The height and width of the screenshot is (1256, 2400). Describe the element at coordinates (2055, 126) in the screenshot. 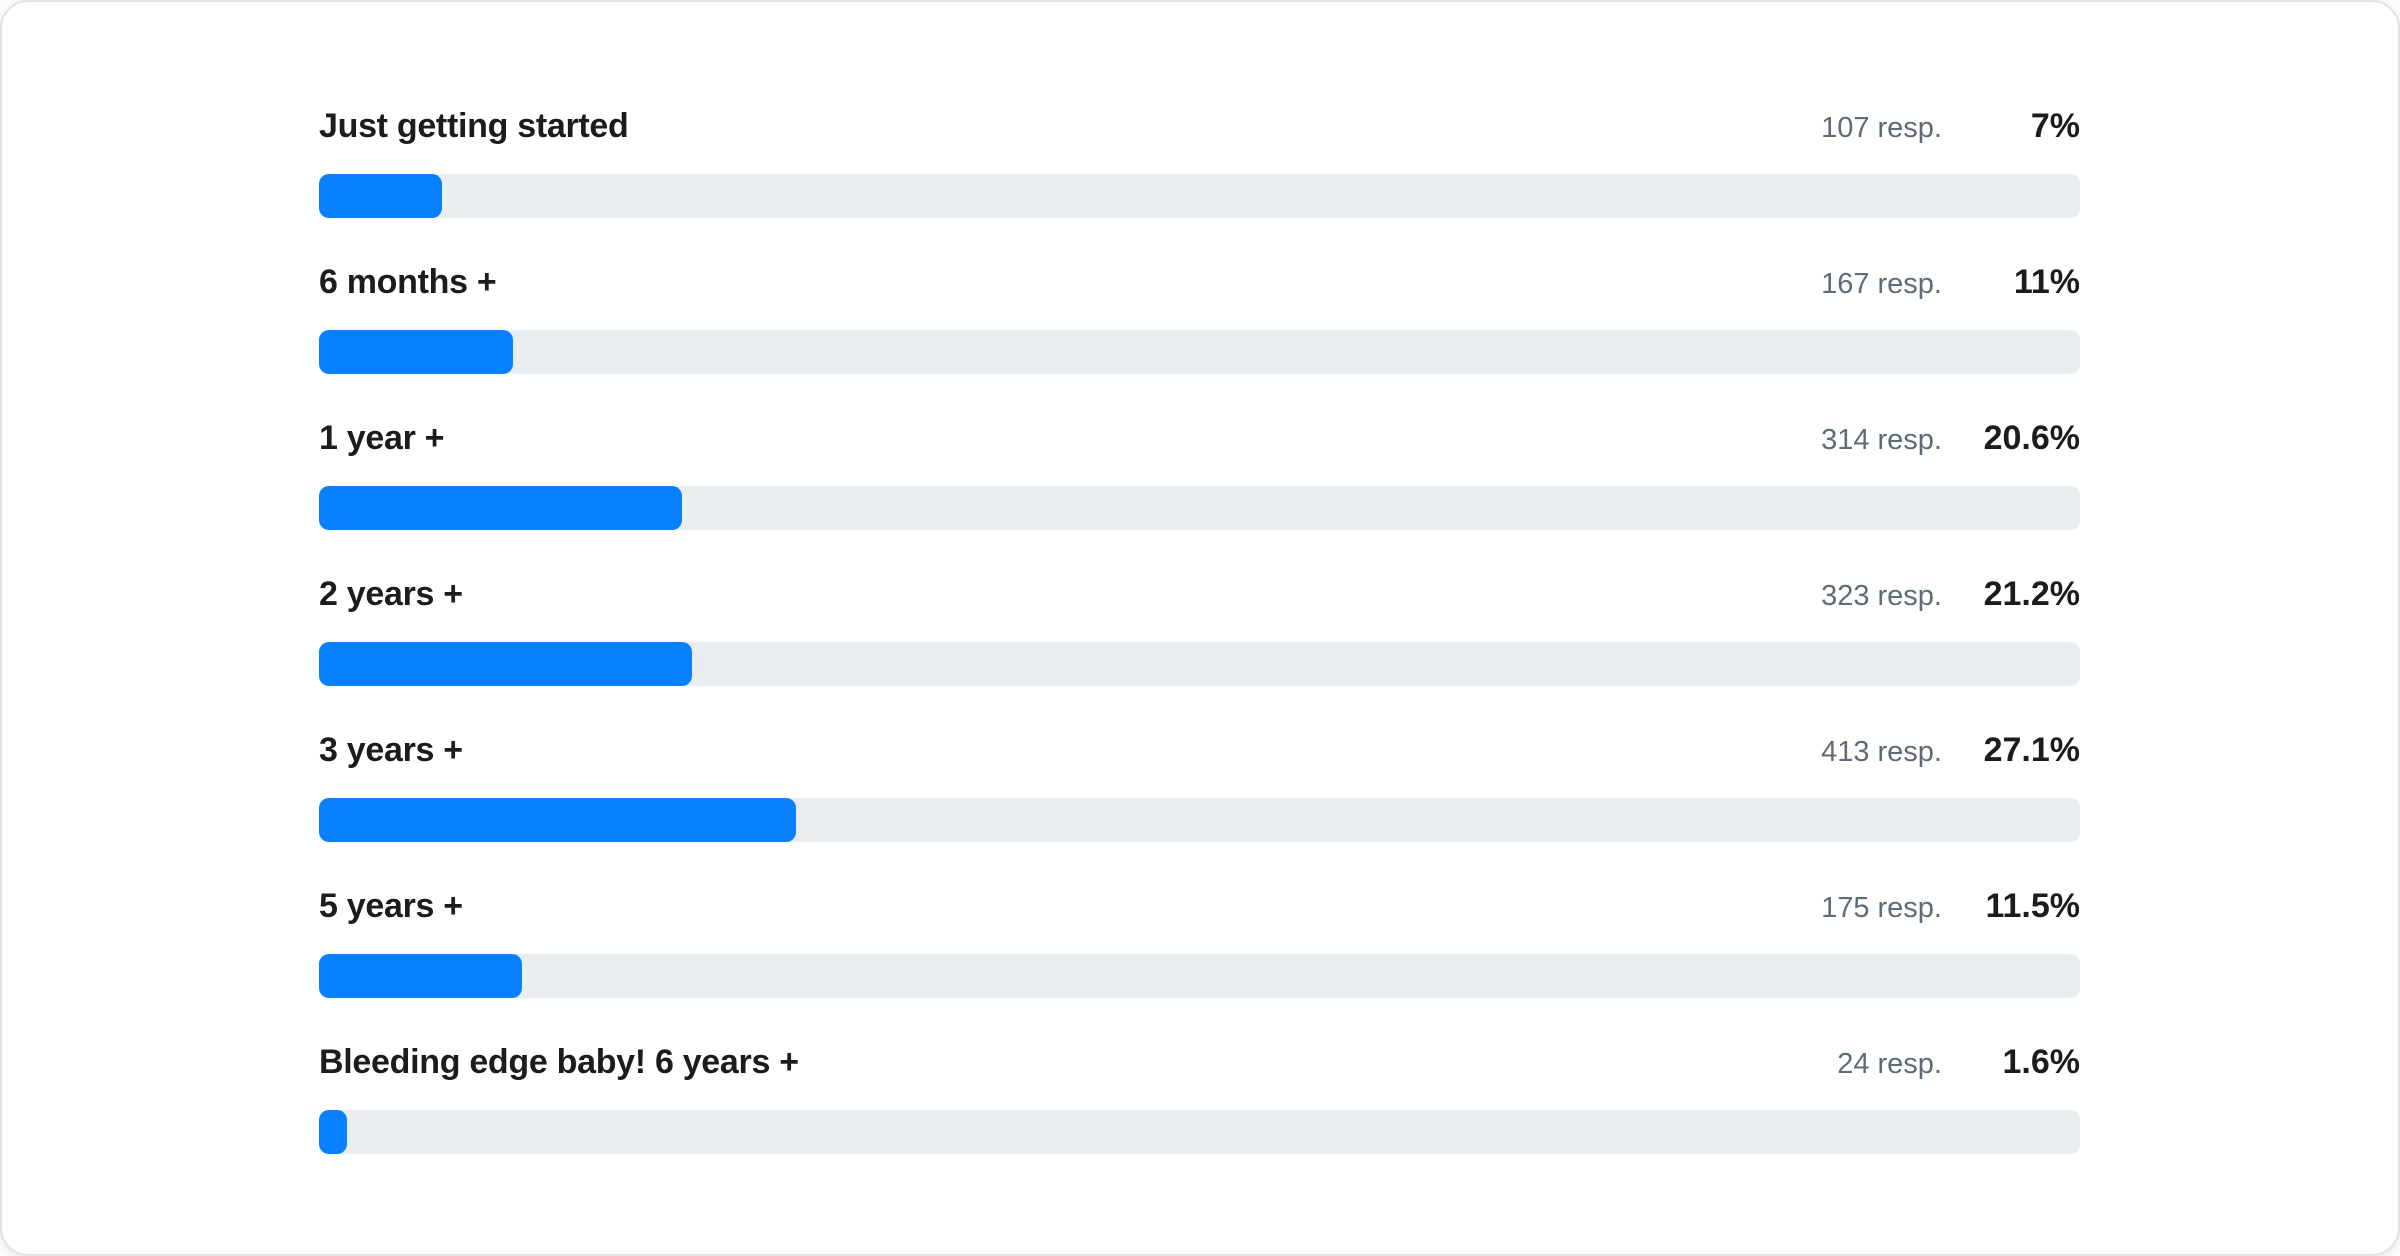

I see `percentage-value: 7%` at that location.